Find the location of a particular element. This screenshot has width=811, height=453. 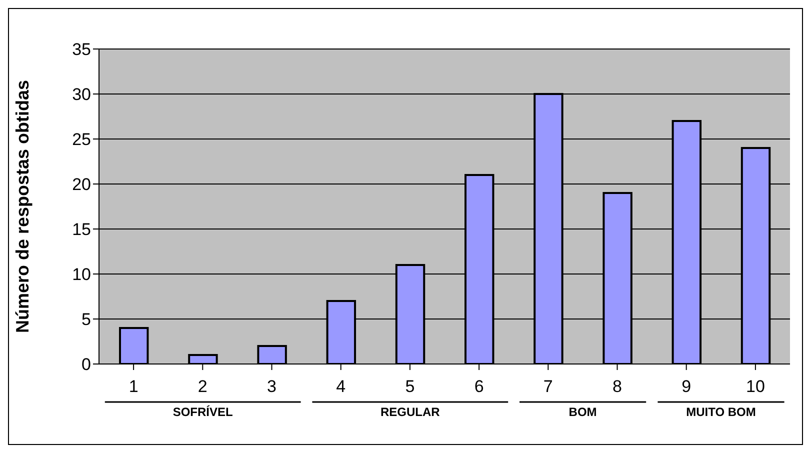

x-tick-label: 10 is located at coordinates (755, 386).